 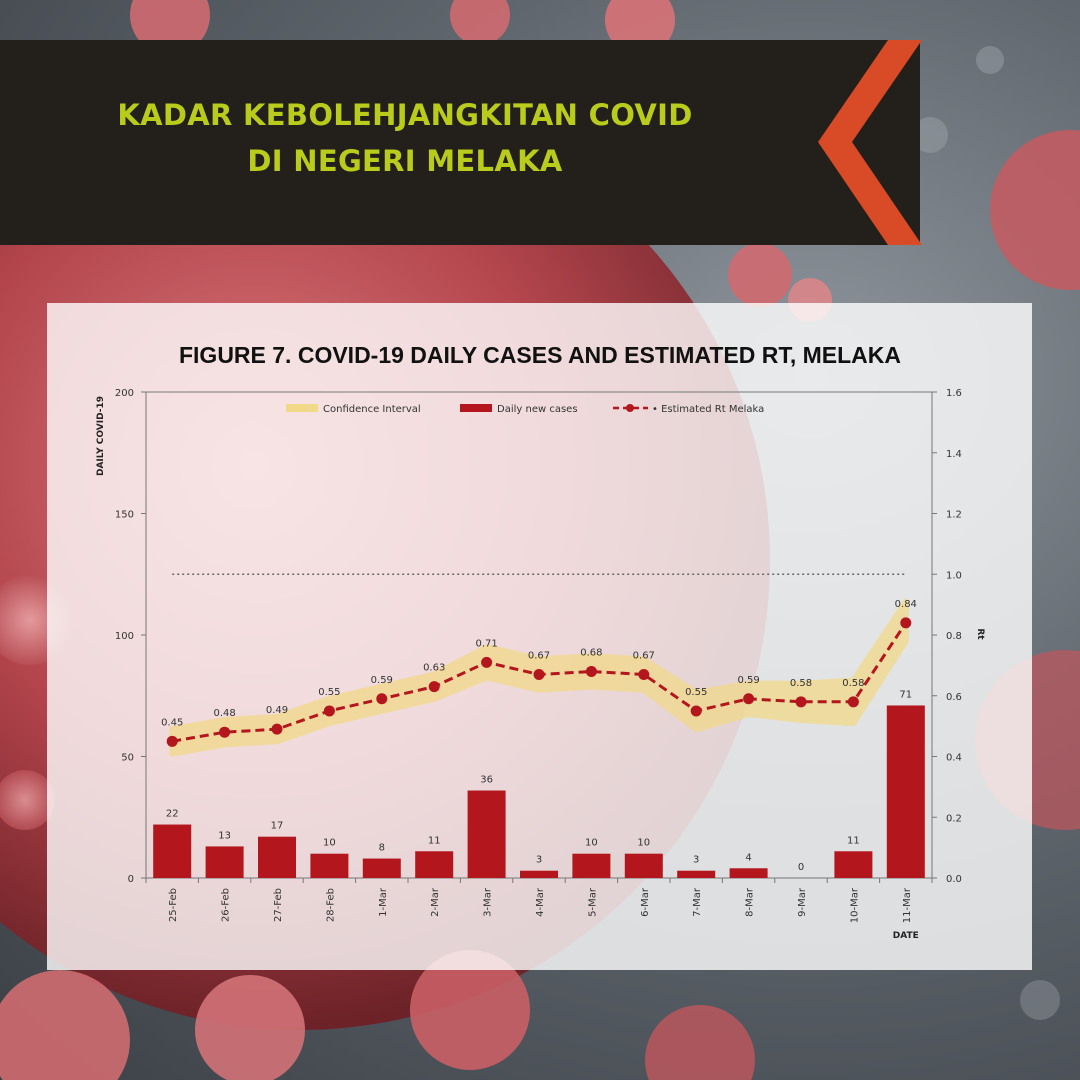 I want to click on bar-value-label: 13, so click(x=224, y=835).